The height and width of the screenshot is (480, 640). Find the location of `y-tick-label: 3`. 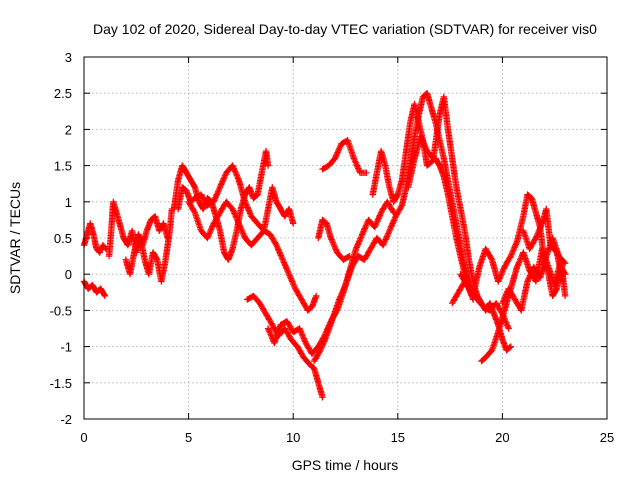

y-tick-label: 3 is located at coordinates (68, 57).